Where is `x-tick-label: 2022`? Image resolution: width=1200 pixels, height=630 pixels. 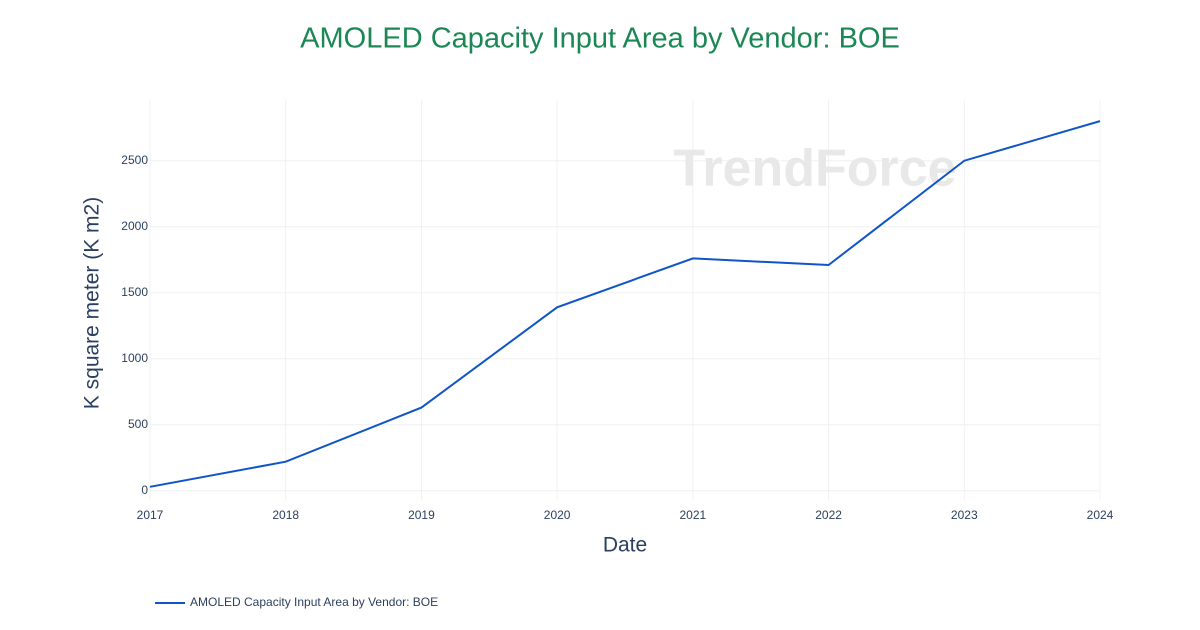 x-tick-label: 2022 is located at coordinates (828, 515).